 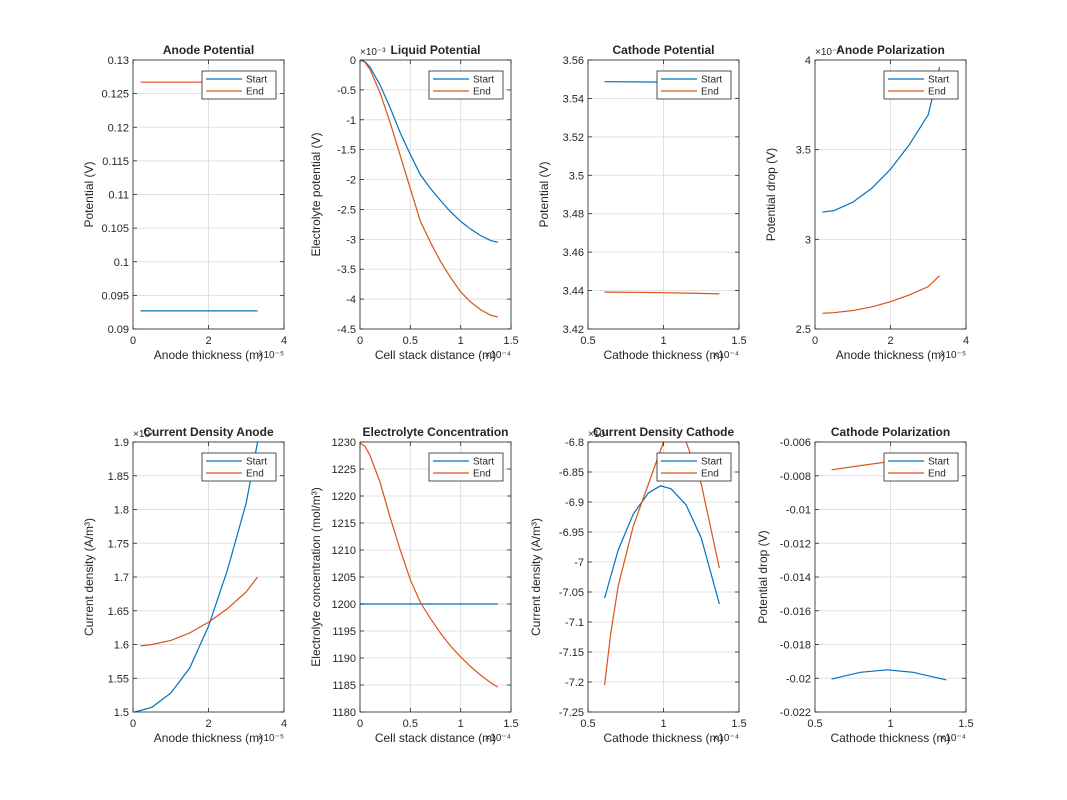 I want to click on y-tick-label: -7.25, so click(x=571, y=713).